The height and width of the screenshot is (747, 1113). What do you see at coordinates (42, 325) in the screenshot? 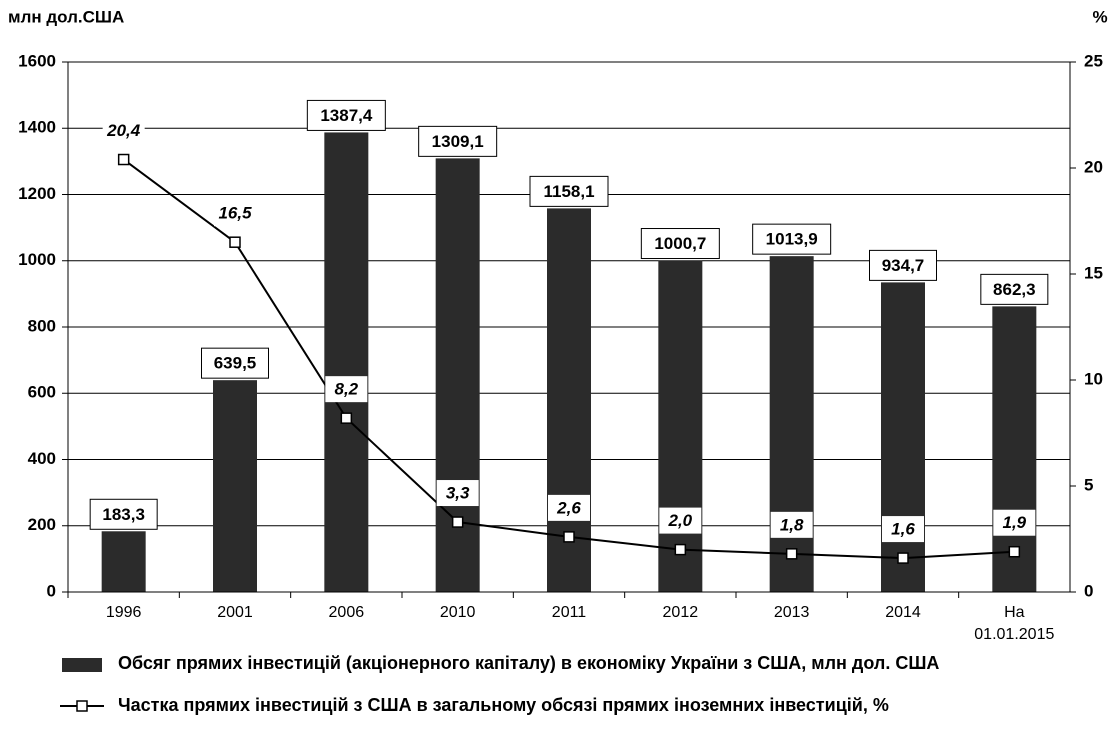
I see `y-tick-label: 800` at bounding box center [42, 325].